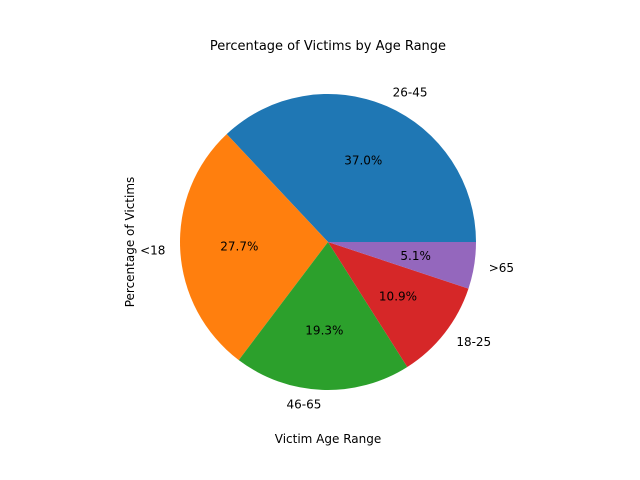  What do you see at coordinates (303, 405) in the screenshot?
I see `slice-category-label: 46-65` at bounding box center [303, 405].